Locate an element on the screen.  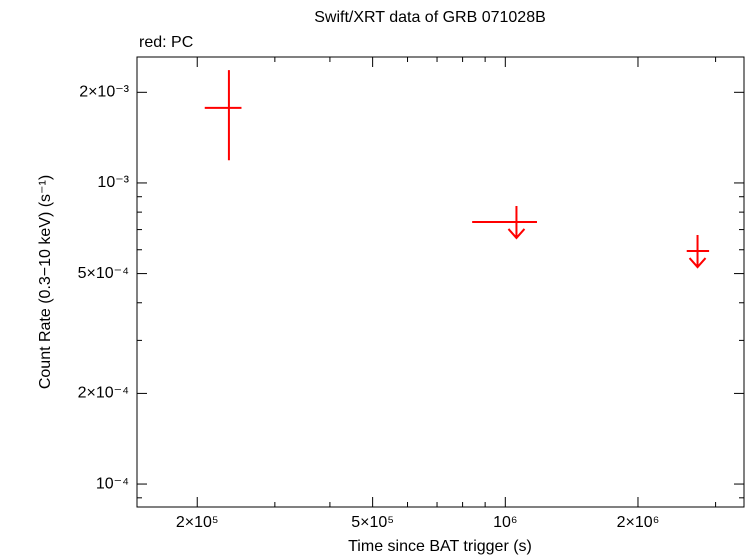
chart-title: Swift/XRT data of GRB 071028B is located at coordinates (430, 17).